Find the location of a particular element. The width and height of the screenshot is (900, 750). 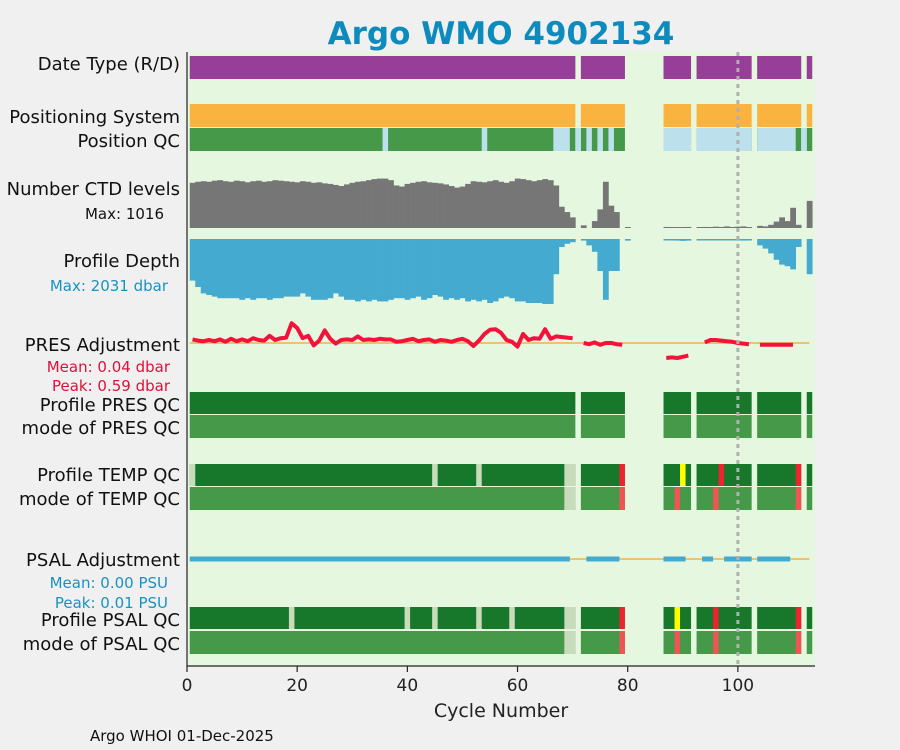

profile-psal-qc-probable-bar is located at coordinates (677, 618).